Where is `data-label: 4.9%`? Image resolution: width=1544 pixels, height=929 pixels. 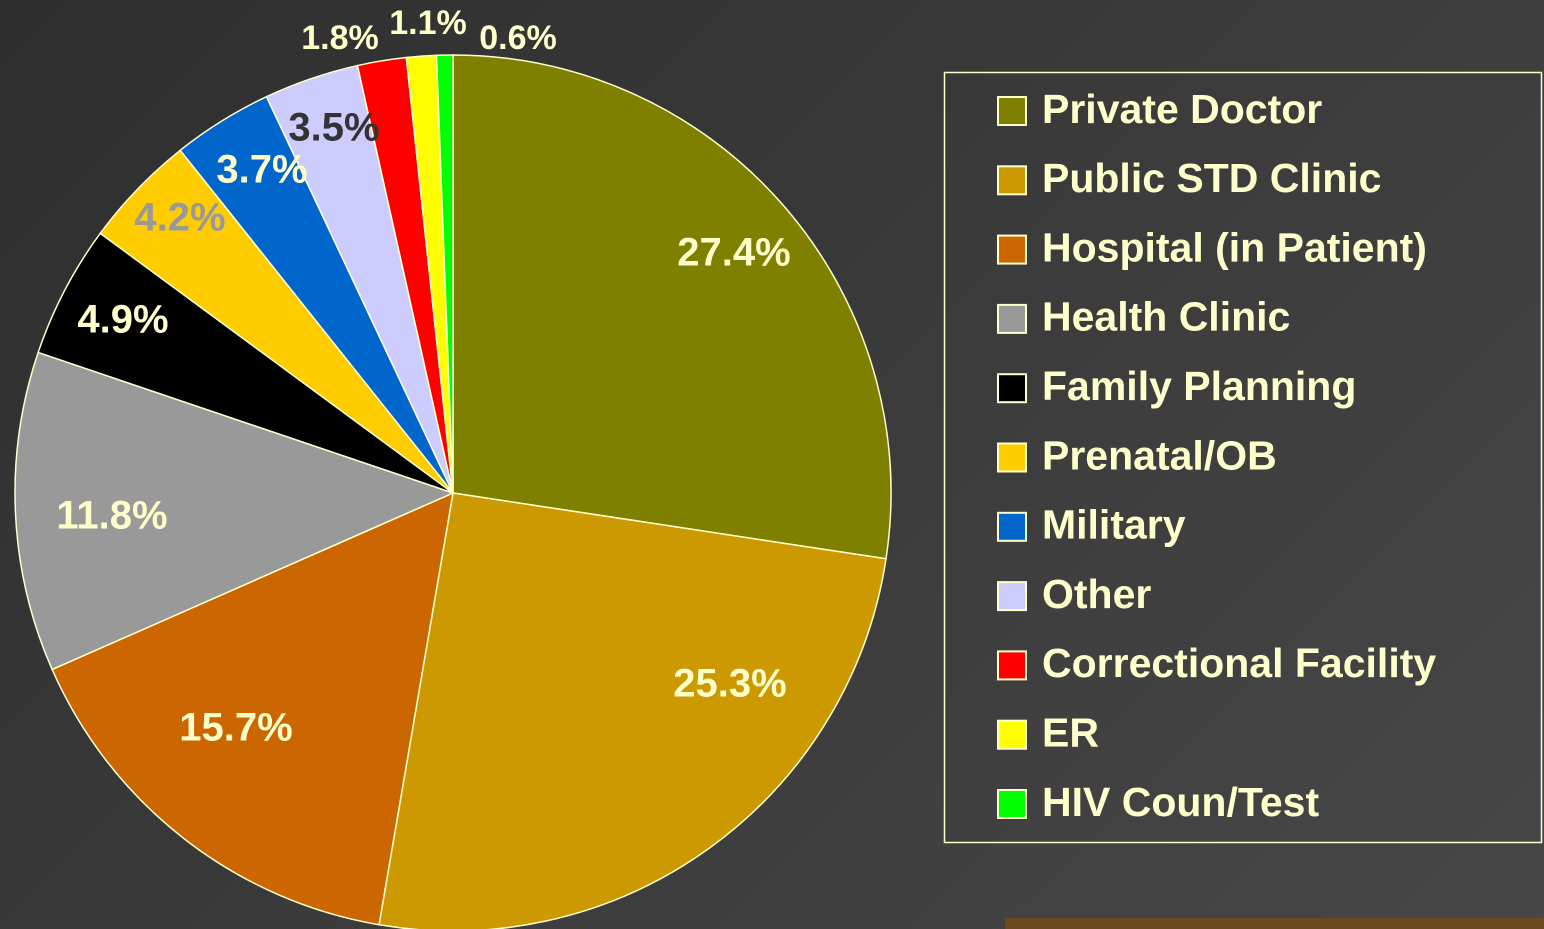 data-label: 4.9% is located at coordinates (122, 320).